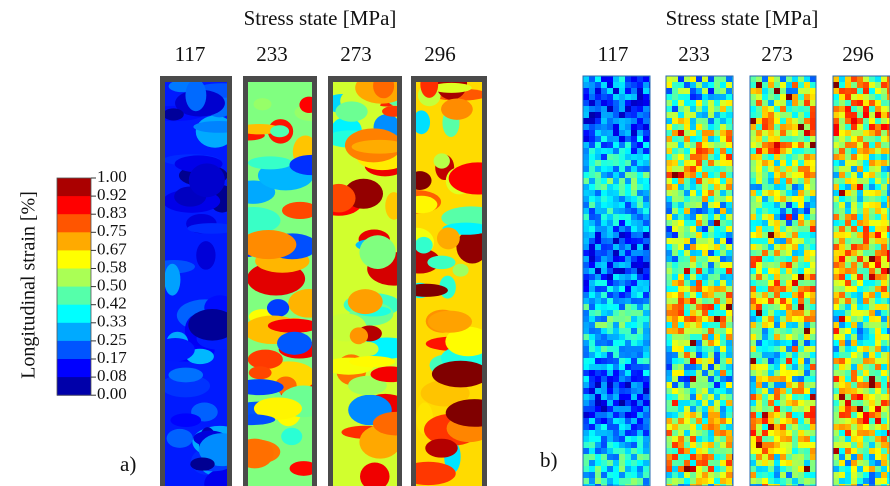  I want to click on colorbar-swatch, so click(74, 368).